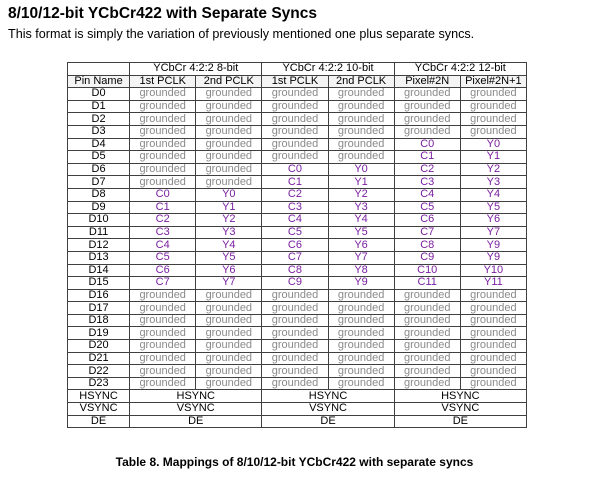 Image resolution: width=589 pixels, height=485 pixels. Describe the element at coordinates (361, 81) in the screenshot. I see `sub-header-cell: 2nd PCLK` at that location.